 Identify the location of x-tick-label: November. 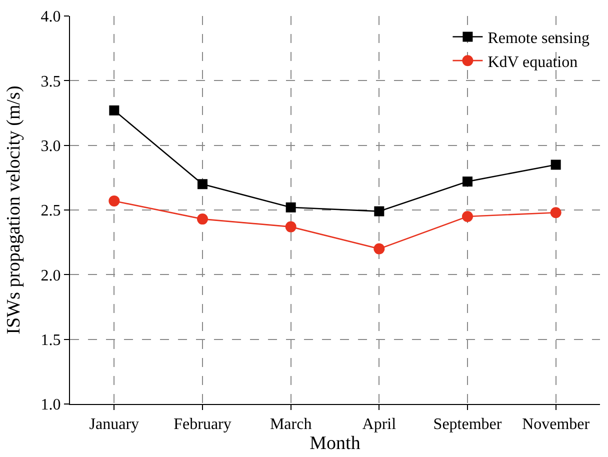
(556, 425).